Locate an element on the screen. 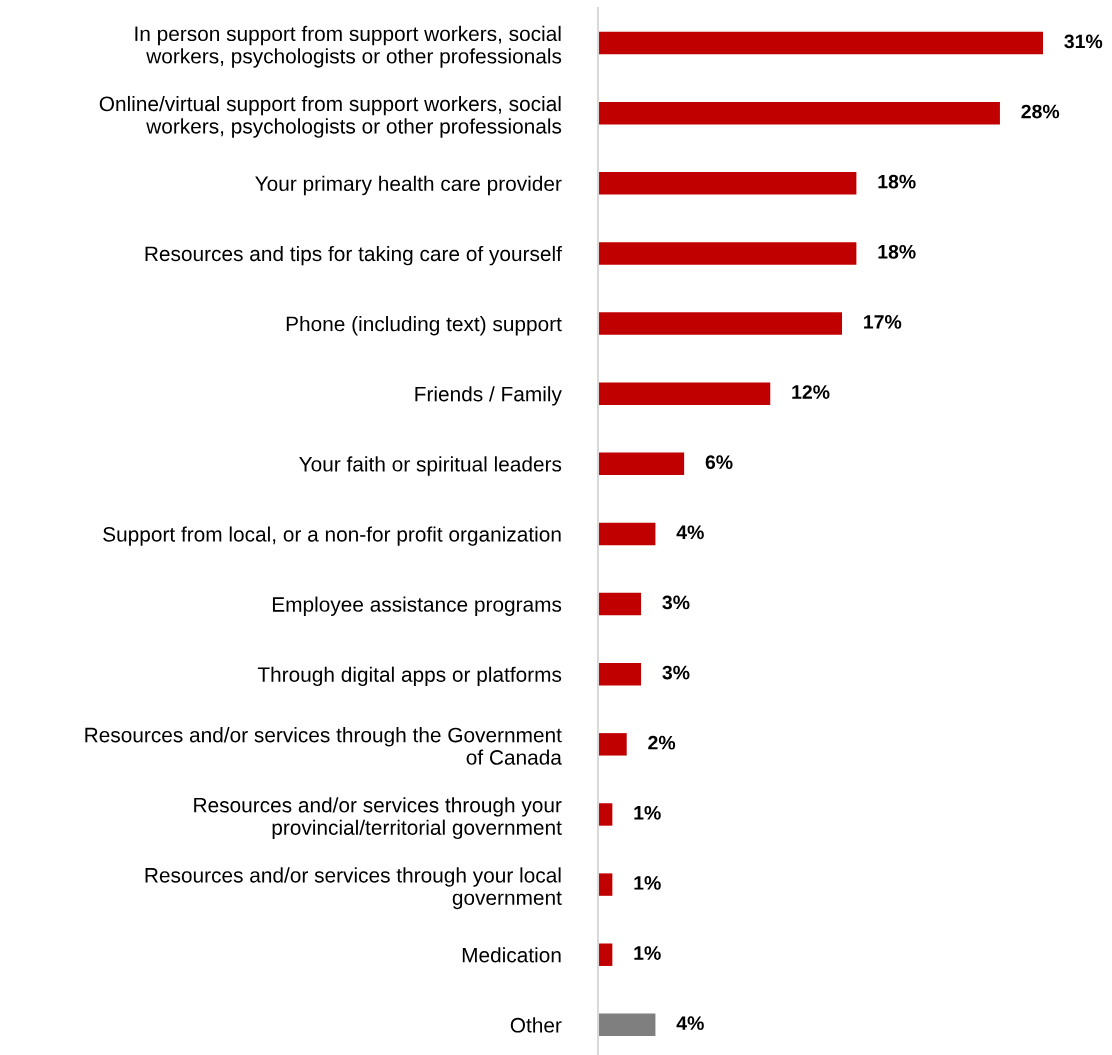  data-label: 2% is located at coordinates (662, 742).